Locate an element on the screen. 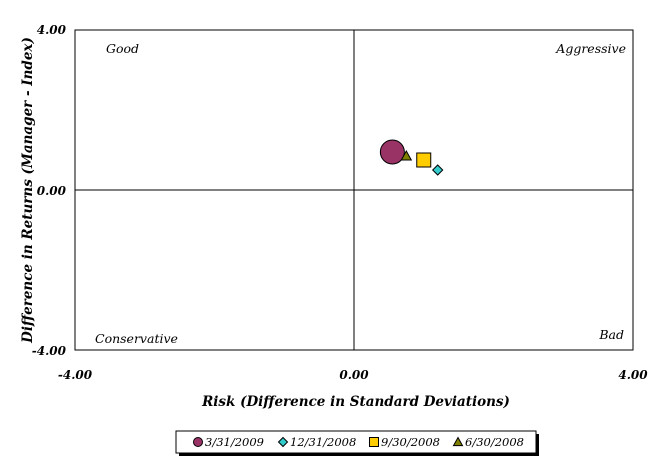  quadrant-label-aggressive: Aggressive is located at coordinates (590, 48).